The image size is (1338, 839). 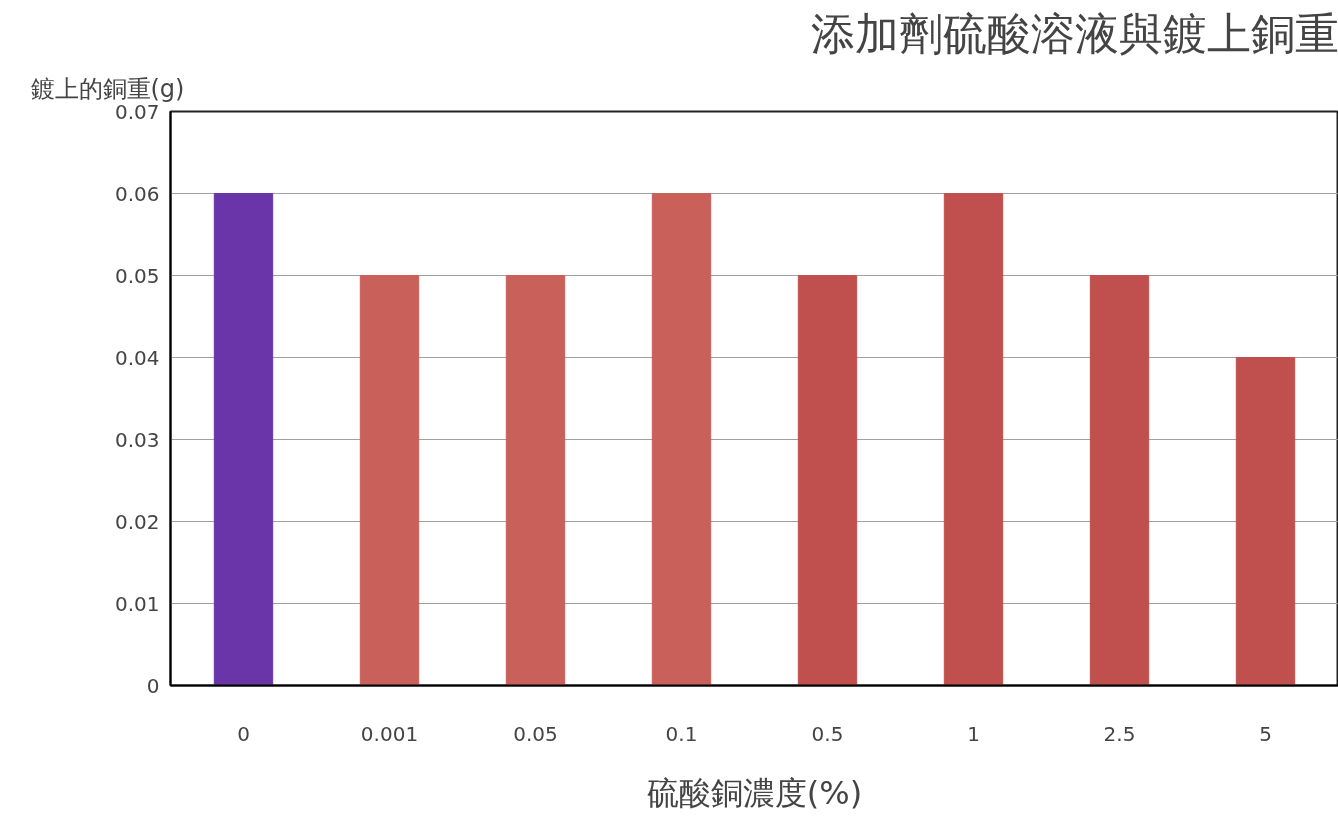 What do you see at coordinates (681, 733) in the screenshot?
I see `x-tick-label: 0.1` at bounding box center [681, 733].